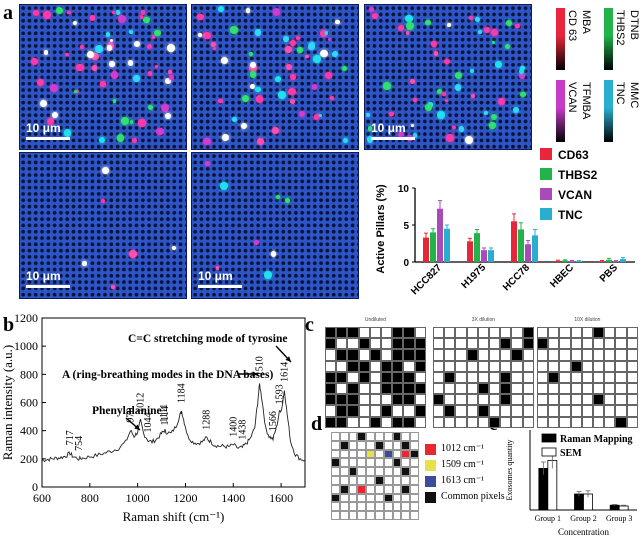  What do you see at coordinates (137, 427) in the screenshot?
I see `arrow-phenylalanine-head` at bounding box center [137, 427].